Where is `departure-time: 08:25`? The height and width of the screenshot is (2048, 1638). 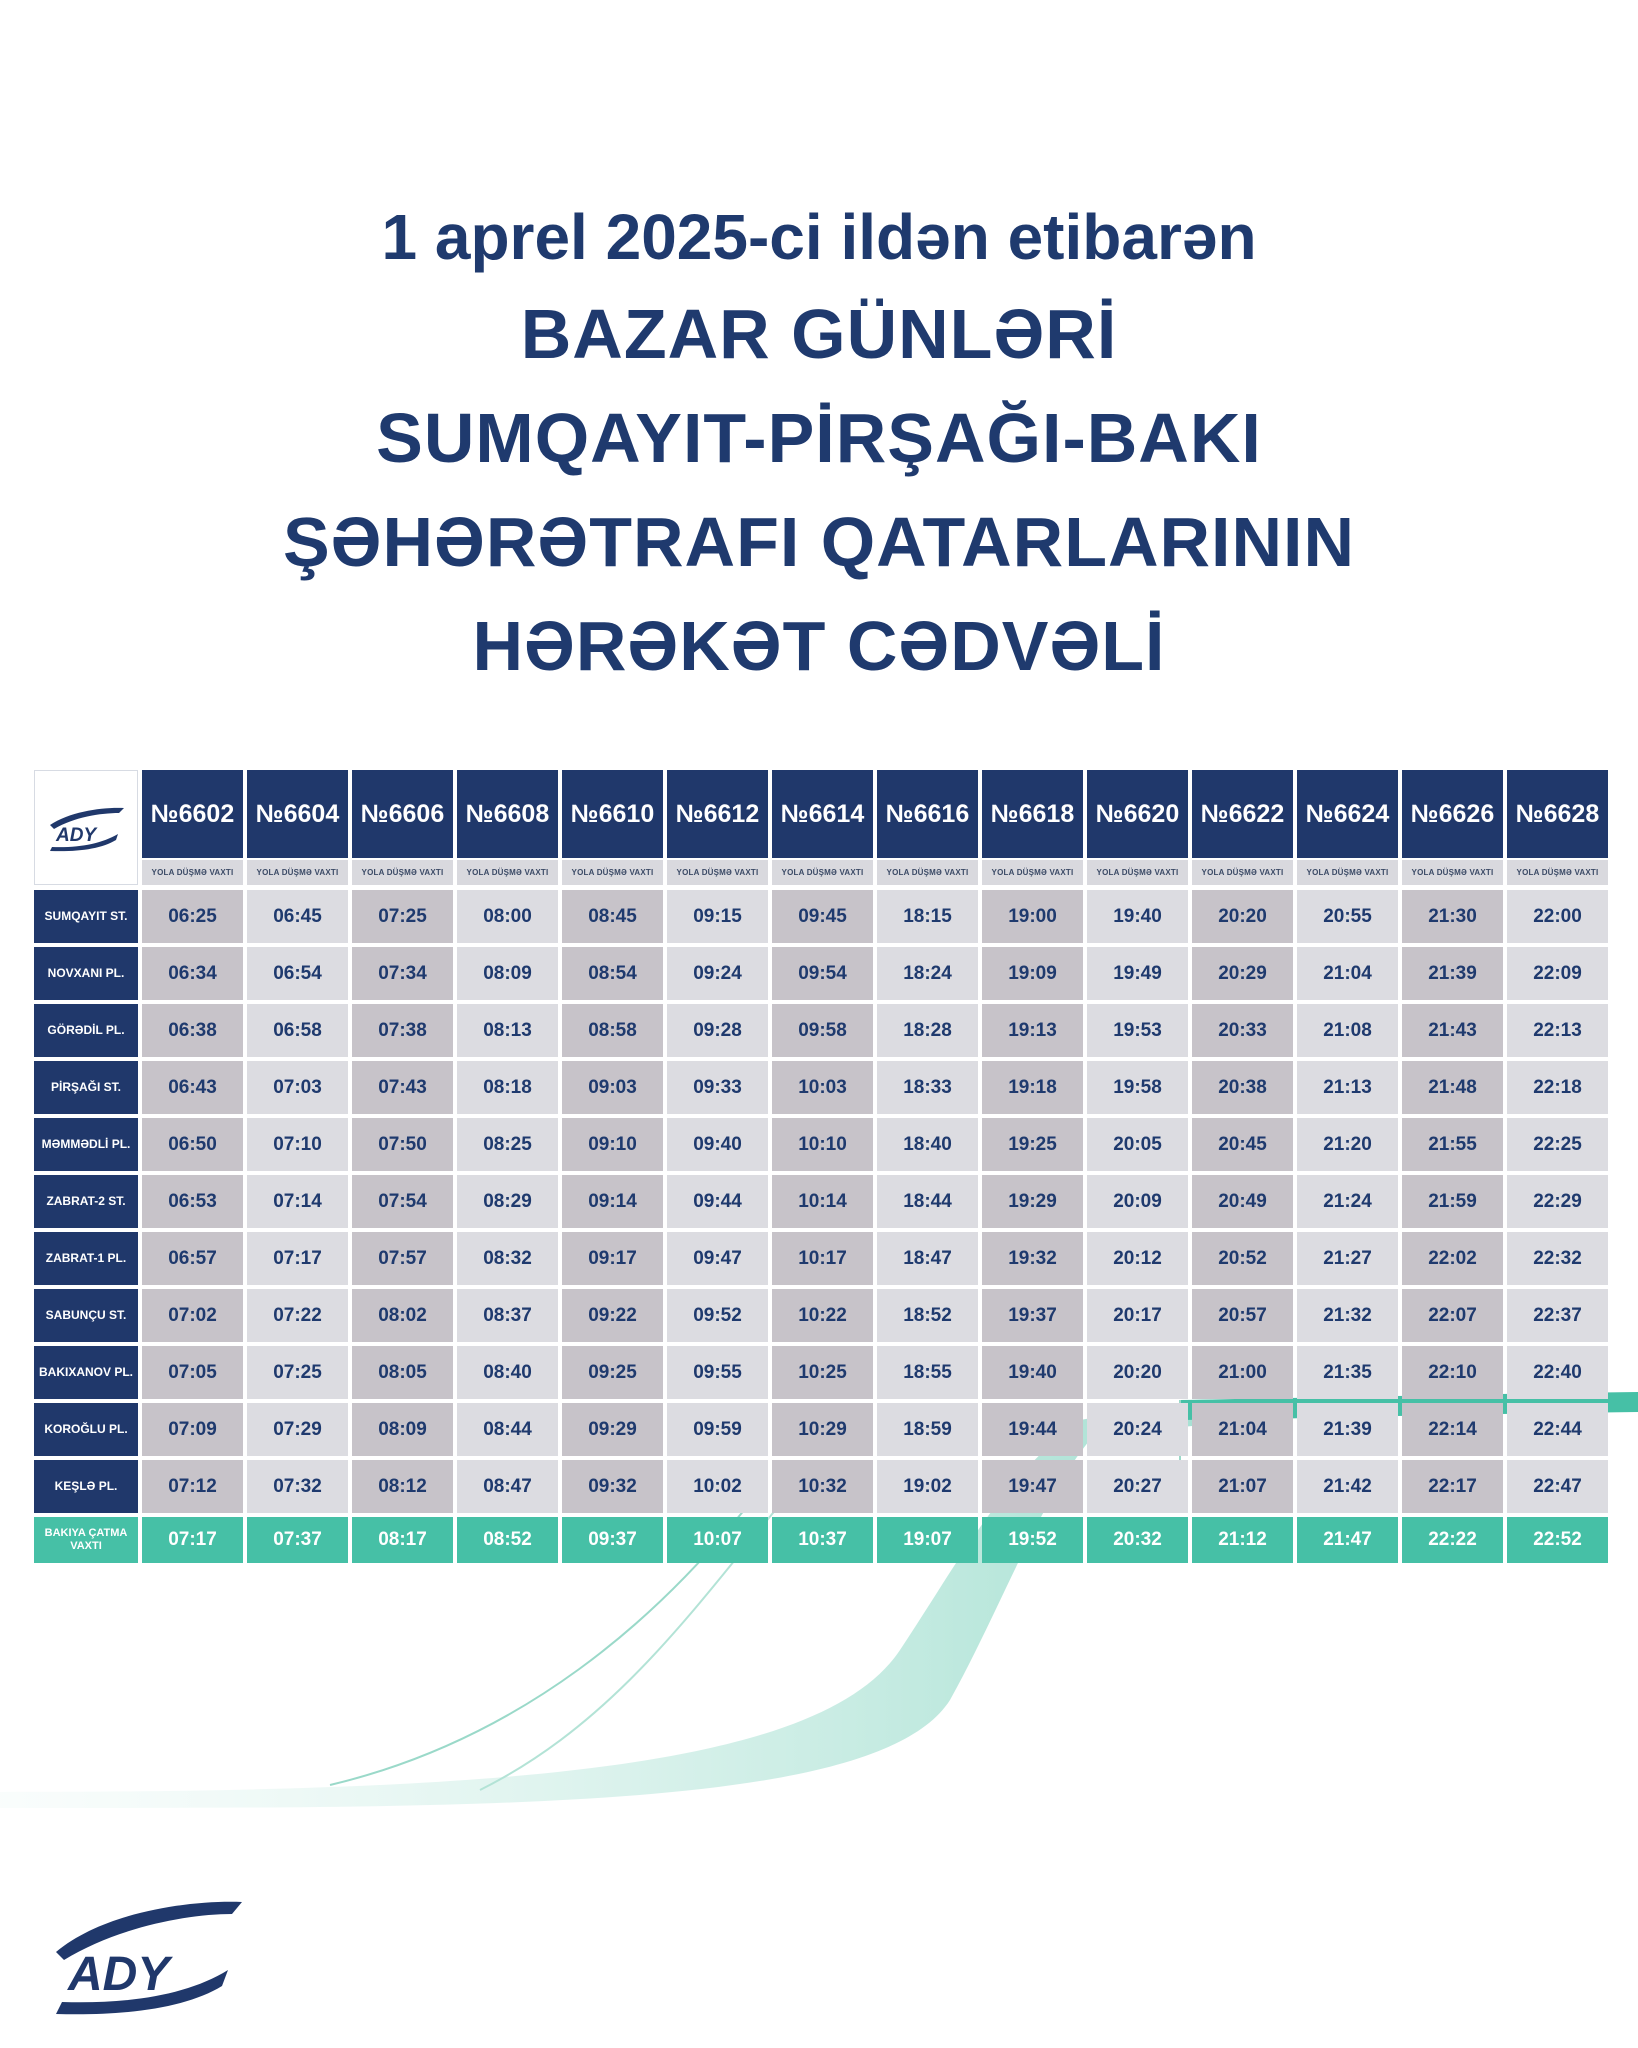 departure-time: 08:25 is located at coordinates (507, 1144).